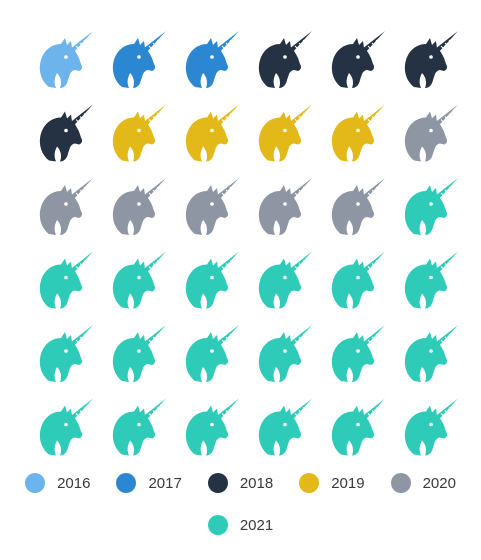 This screenshot has height=560, width=481. I want to click on legend-item-2021: 2021, so click(240, 525).